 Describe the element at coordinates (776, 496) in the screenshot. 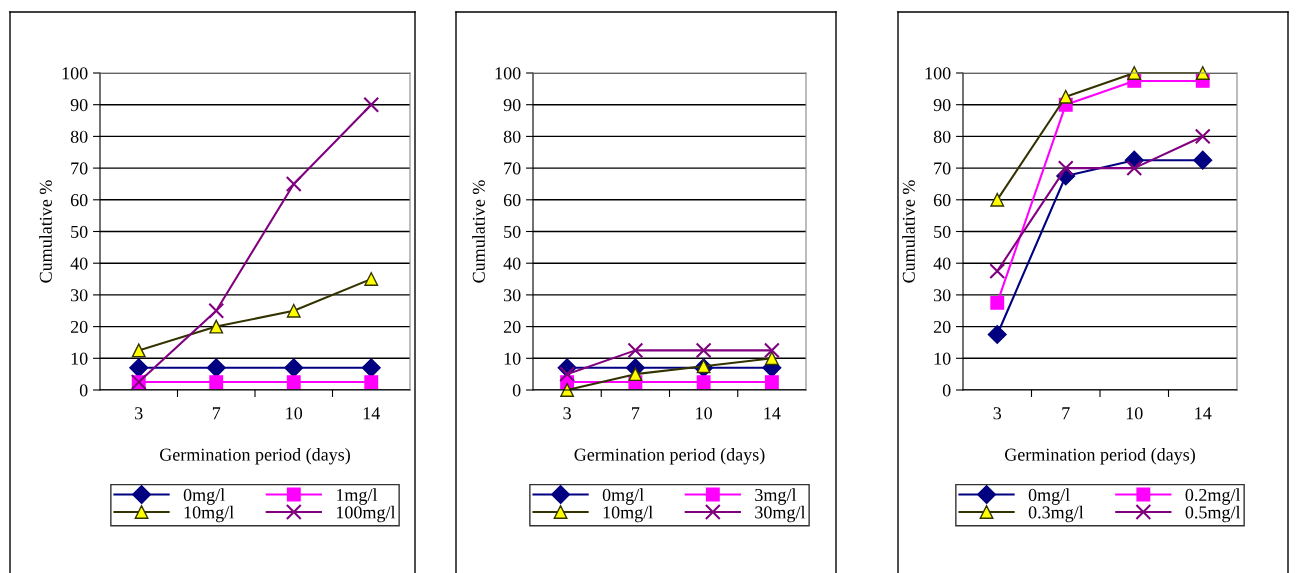

I see `legend-label: 3mg/l` at that location.